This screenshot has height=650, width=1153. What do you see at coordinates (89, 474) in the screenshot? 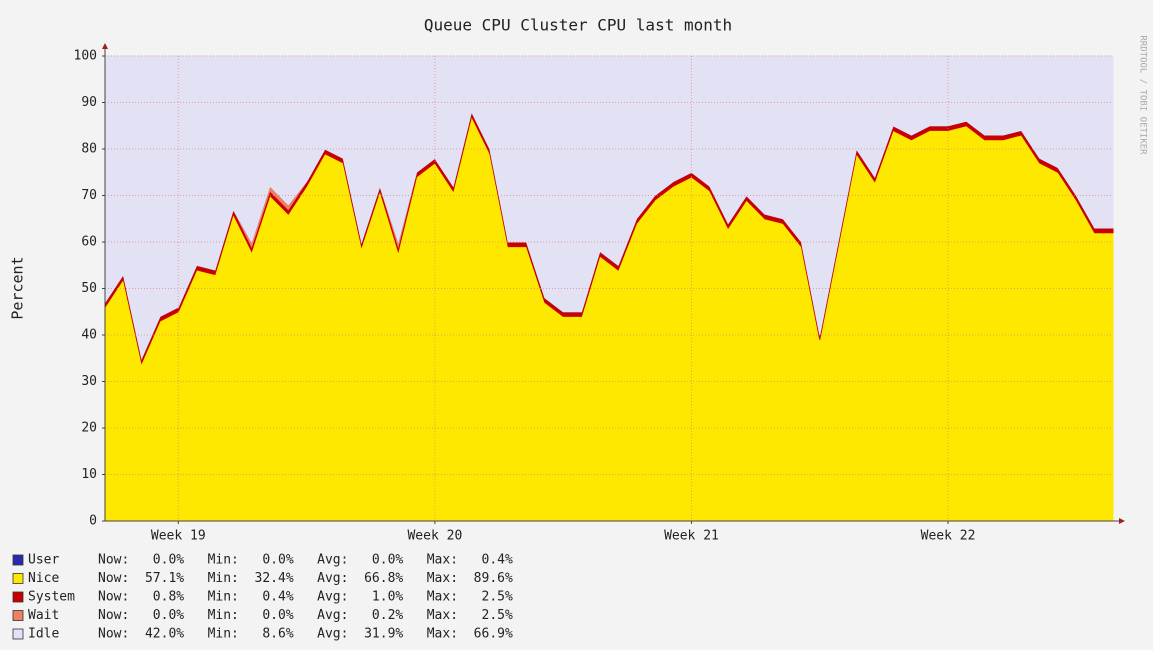
I see `y-tick-label: 10` at bounding box center [89, 474].